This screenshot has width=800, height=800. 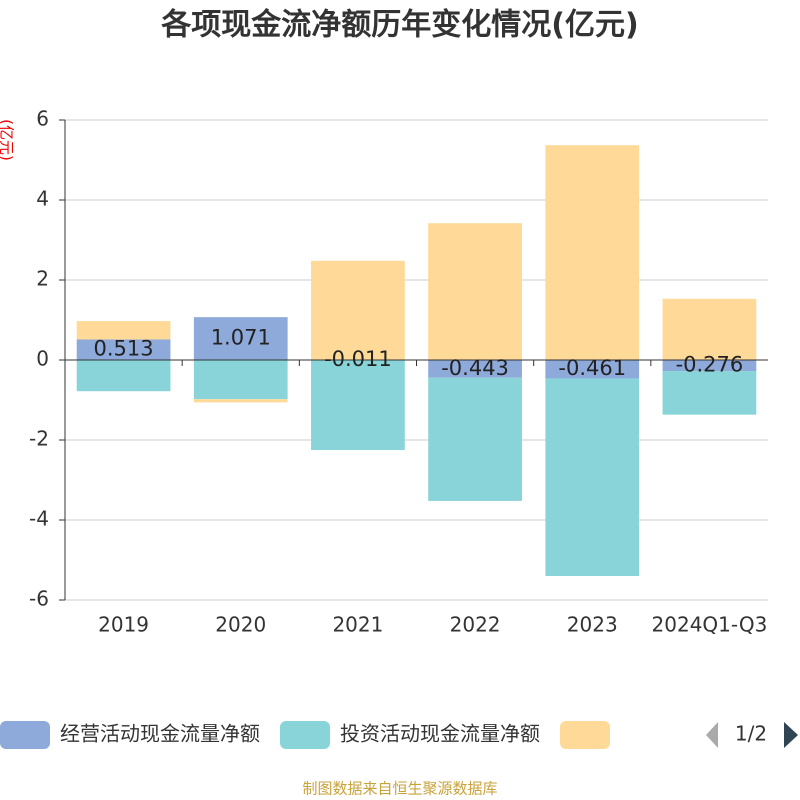 I want to click on data-label: -0.461, so click(x=592, y=368).